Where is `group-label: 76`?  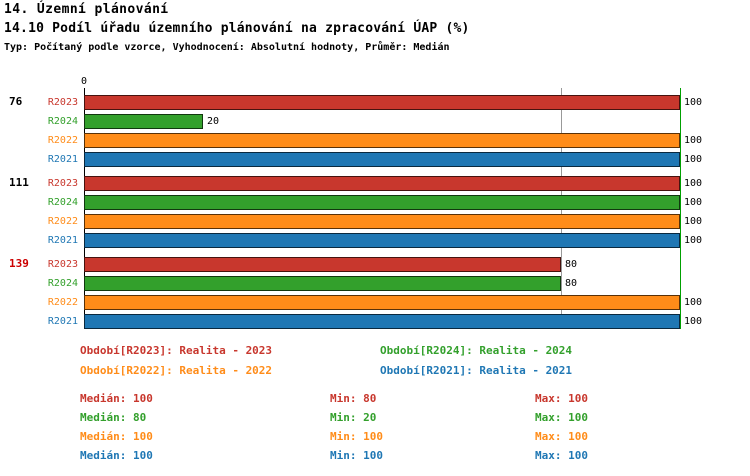
group-label: 76 is located at coordinates (16, 101).